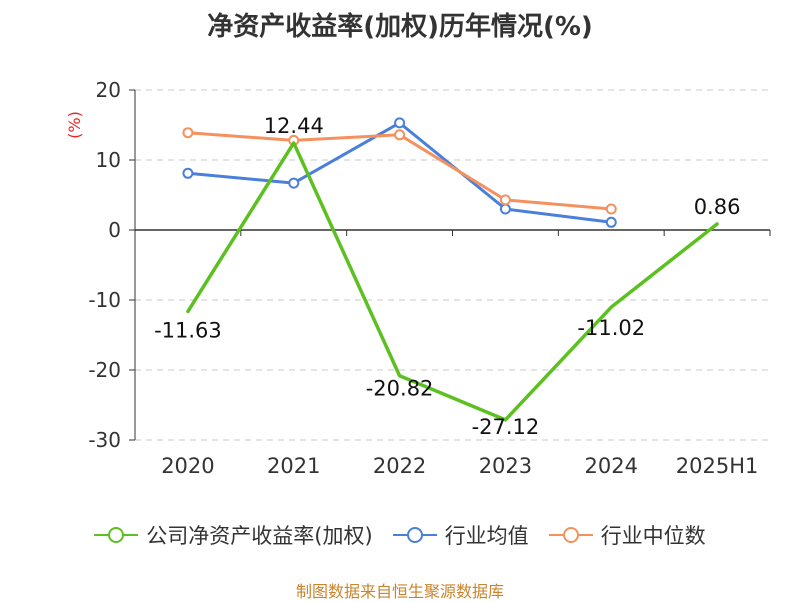 The height and width of the screenshot is (602, 800). I want to click on chart-legend: 公司净资产收益率(加权) 行业均值 行业中位数, so click(400, 535).